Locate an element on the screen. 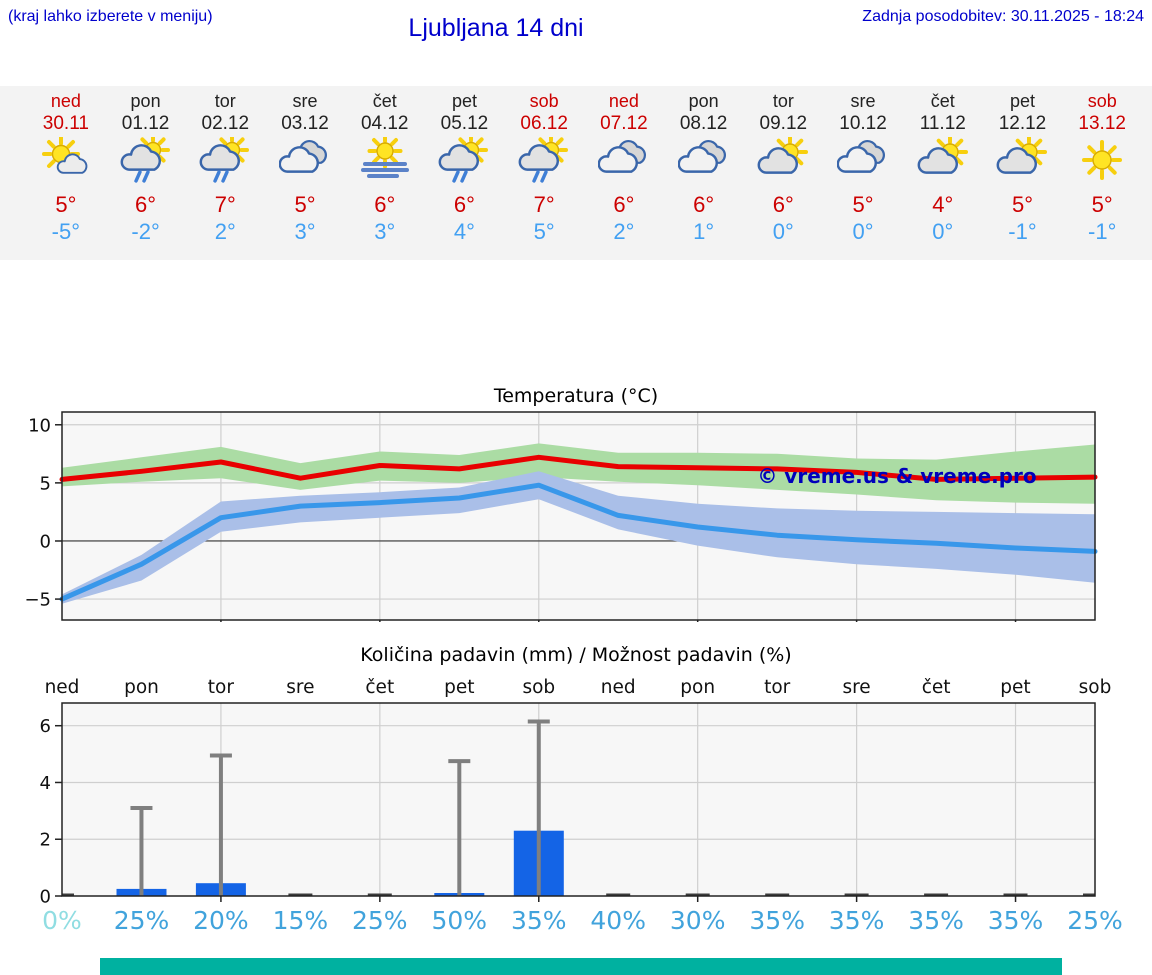 The height and width of the screenshot is (975, 1152). day-date-label: 11.12 is located at coordinates (942, 123).